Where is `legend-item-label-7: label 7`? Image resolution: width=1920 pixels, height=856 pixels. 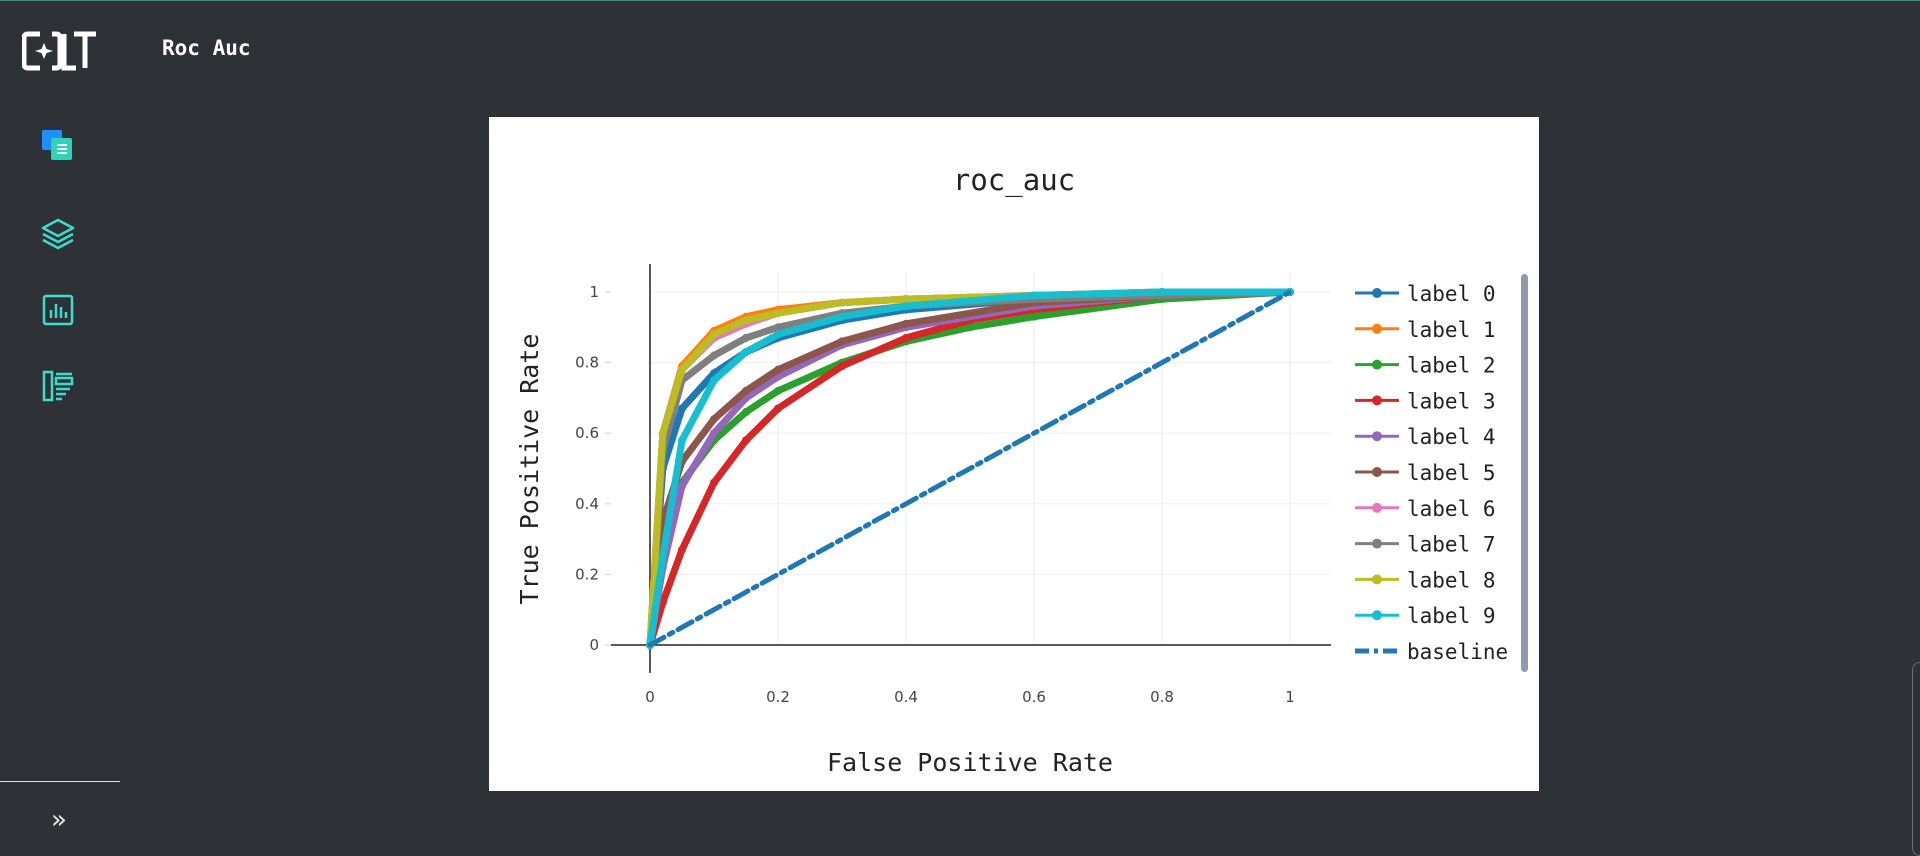
legend-item-label-7: label 7 is located at coordinates (1425, 545).